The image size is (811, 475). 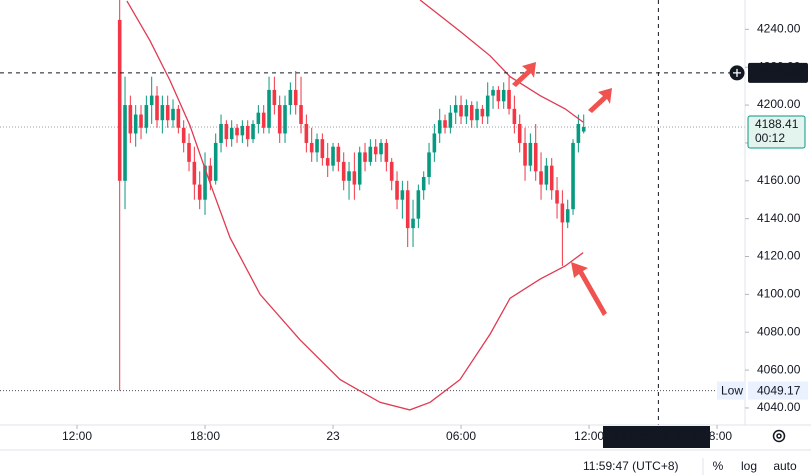 I want to click on arrows, so click(x=562, y=189).